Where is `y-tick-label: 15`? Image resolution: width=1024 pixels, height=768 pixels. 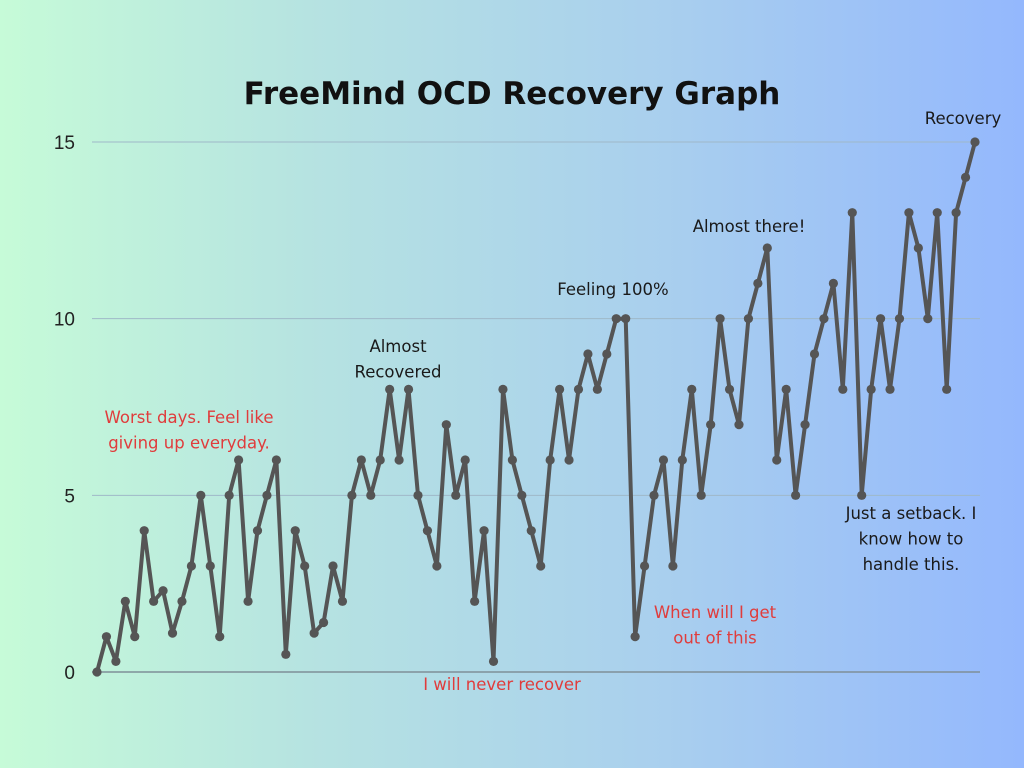
y-tick-label: 15 is located at coordinates (64, 143).